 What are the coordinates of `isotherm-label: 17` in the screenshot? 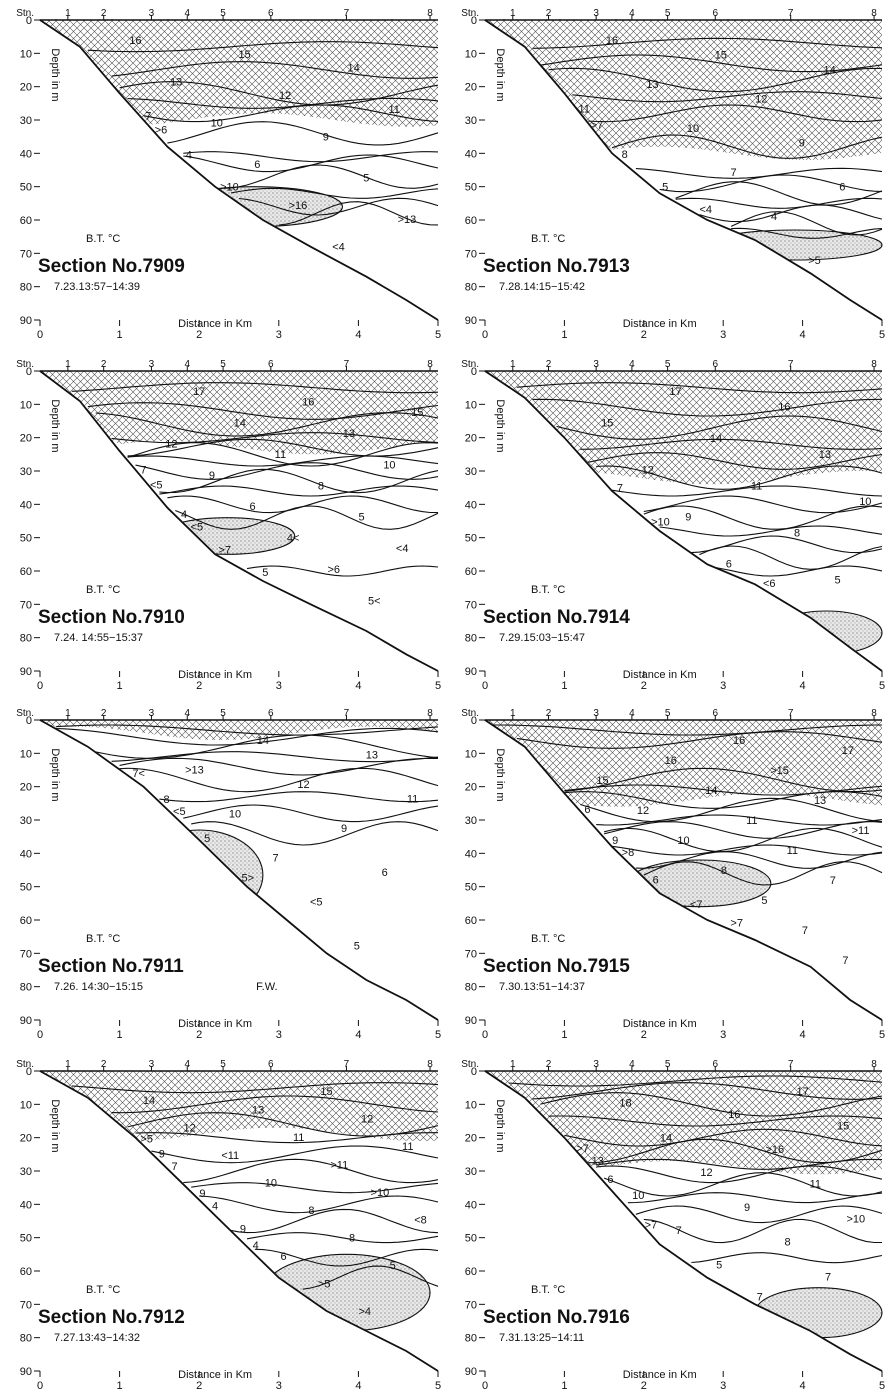 It's located at (675, 392).